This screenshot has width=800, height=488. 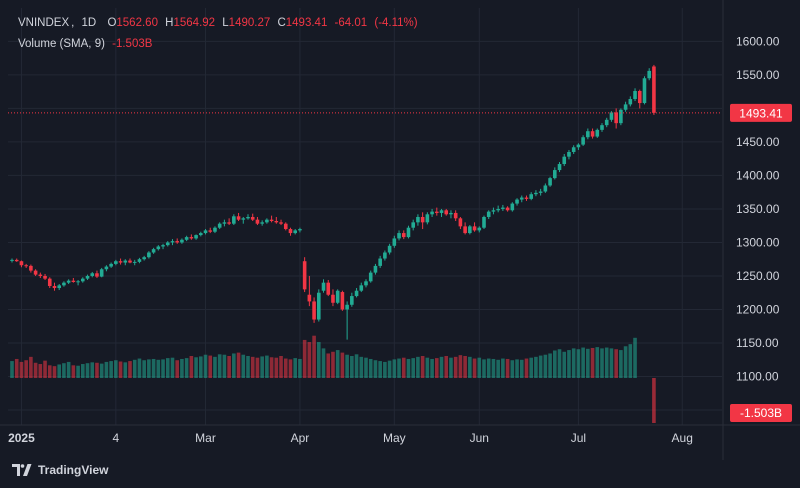 I want to click on x-tick-label: Mar, so click(x=205, y=438).